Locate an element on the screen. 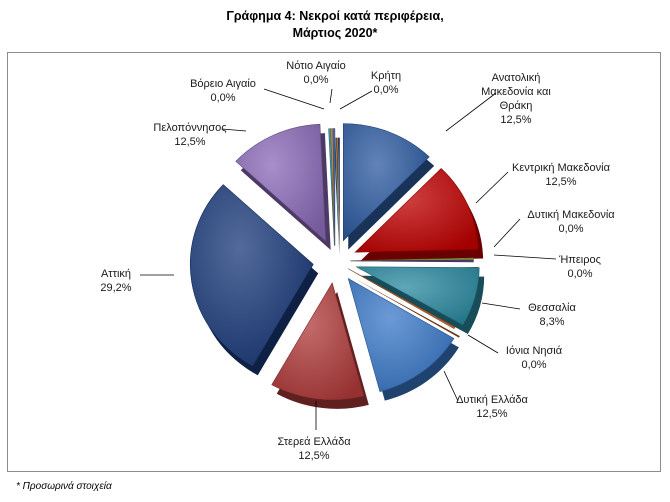 The image size is (670, 502). data-label-value: 8,3% is located at coordinates (551, 322).